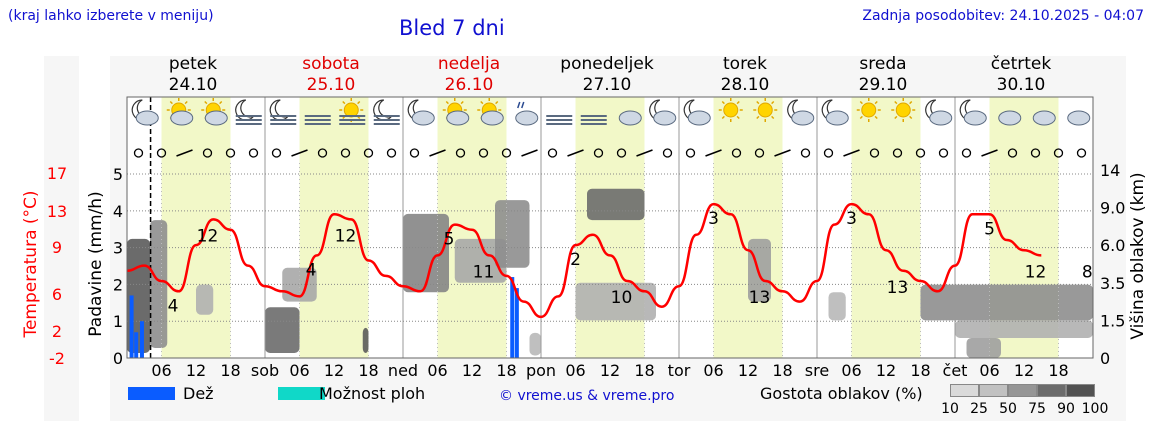 This screenshot has height=443, width=1152. What do you see at coordinates (575, 260) in the screenshot?
I see `temperature-data-label: 2` at bounding box center [575, 260].